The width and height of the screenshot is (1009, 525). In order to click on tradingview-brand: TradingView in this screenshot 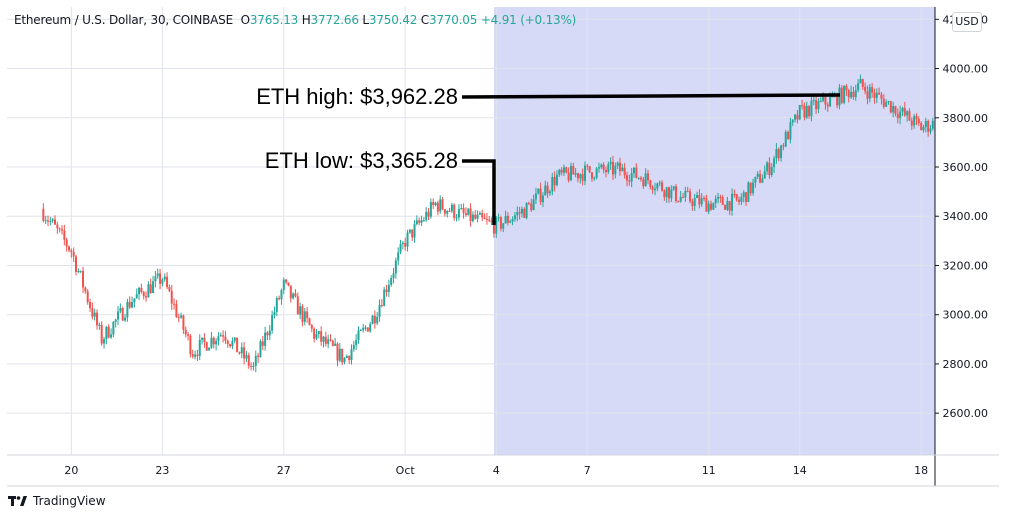, I will do `click(57, 501)`.